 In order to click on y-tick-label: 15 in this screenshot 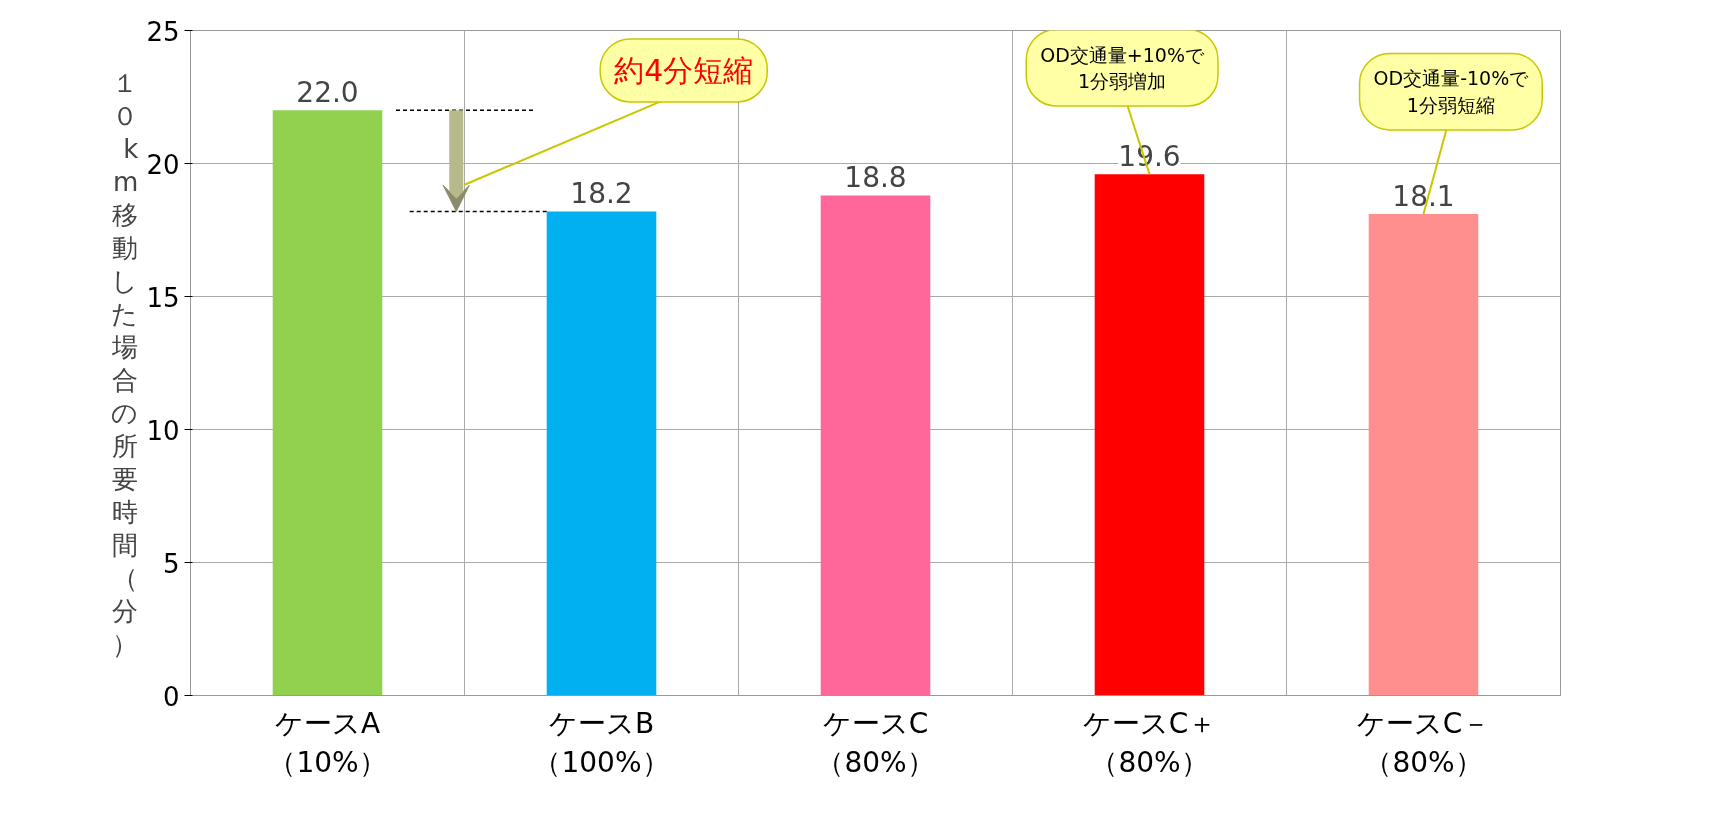, I will do `click(163, 297)`.